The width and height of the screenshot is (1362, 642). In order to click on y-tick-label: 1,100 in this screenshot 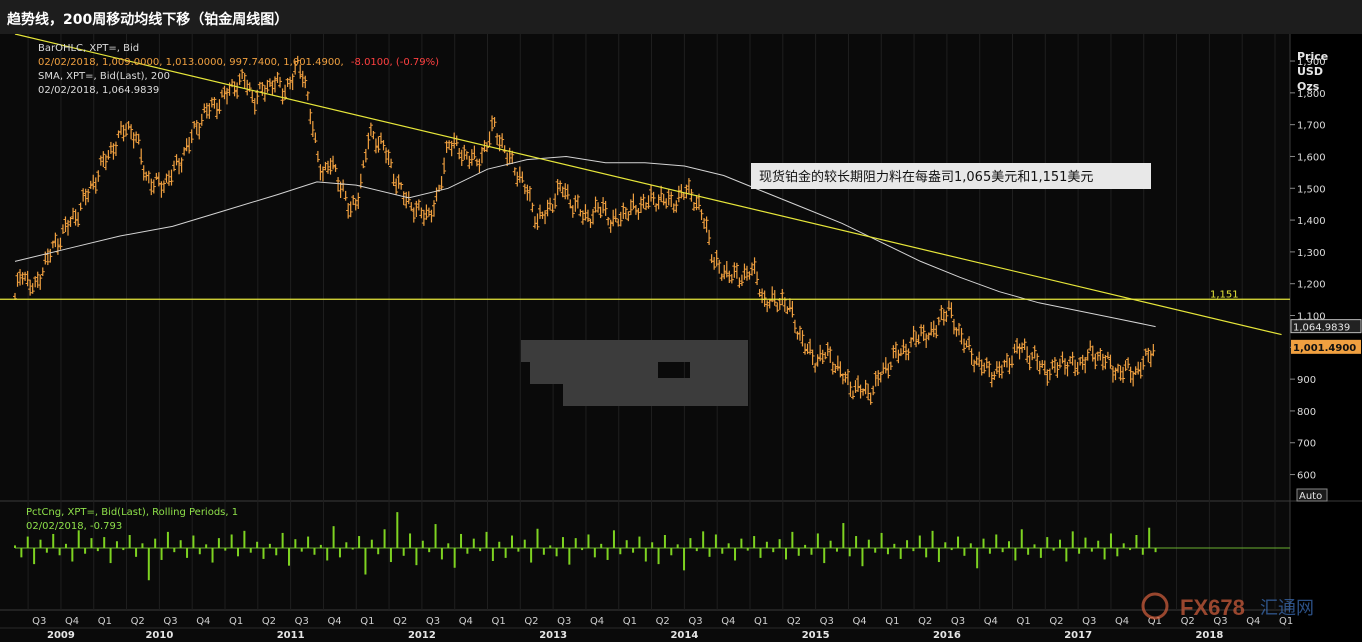, I will do `click(1311, 317)`.